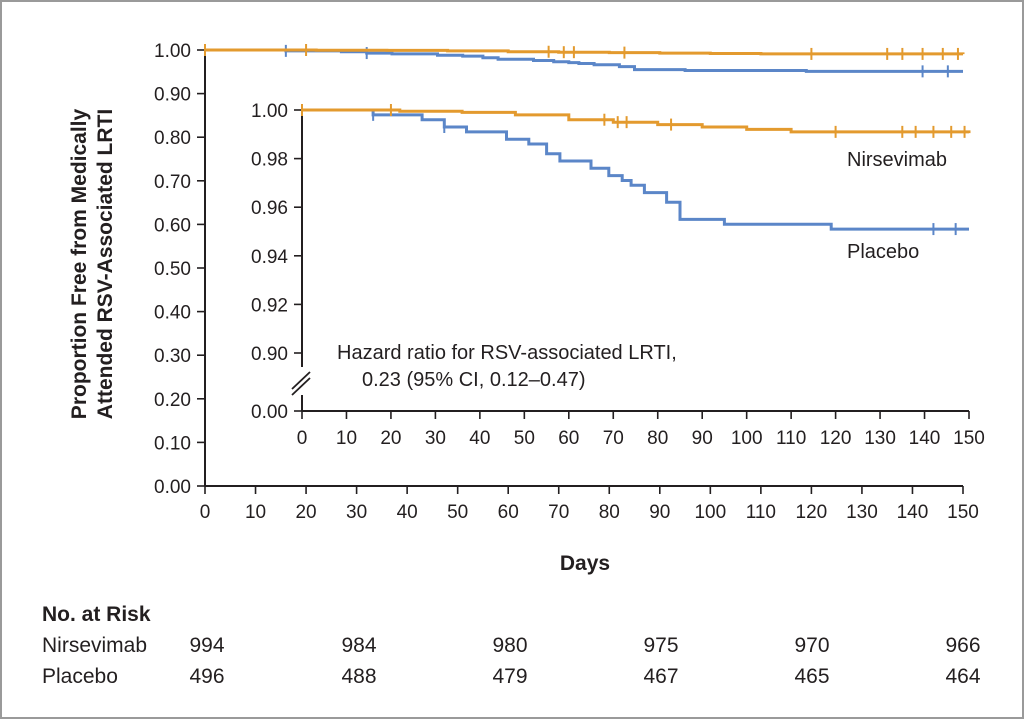 The width and height of the screenshot is (1024, 719). Describe the element at coordinates (269, 111) in the screenshot. I see `inset-y-tick-label: 1.00` at that location.